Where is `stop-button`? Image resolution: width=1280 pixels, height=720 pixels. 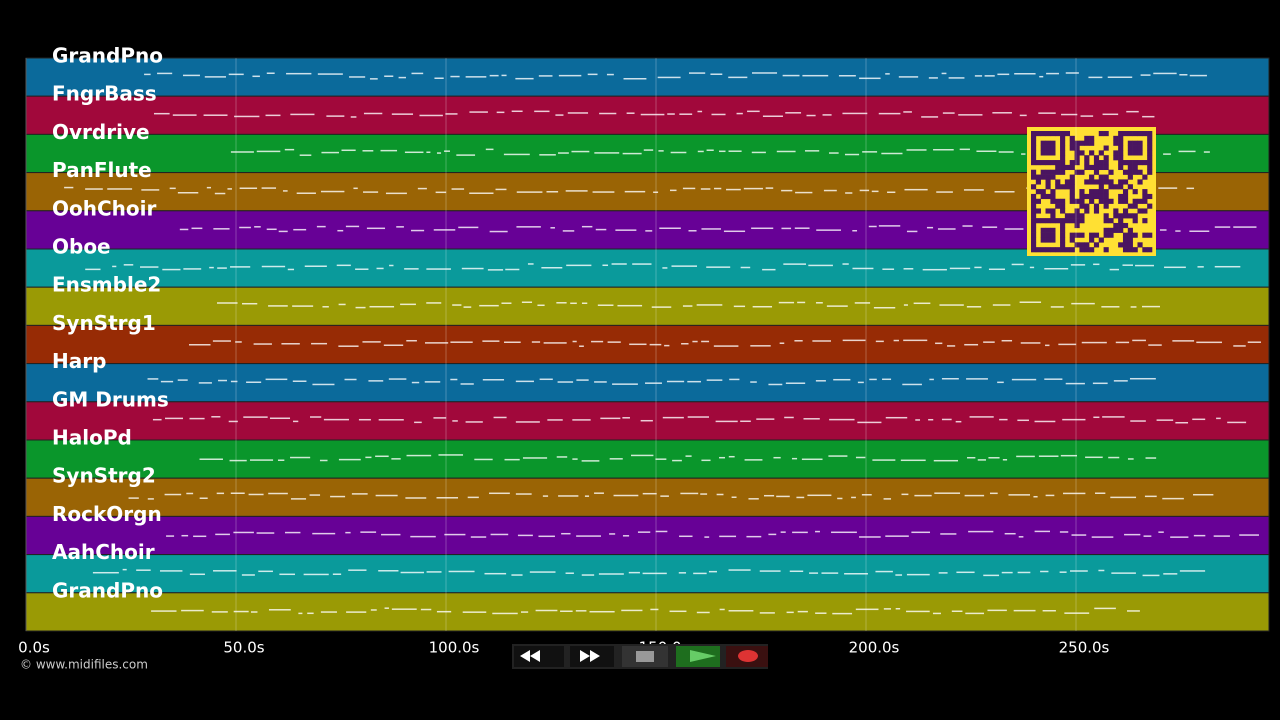
stop-button is located at coordinates (645, 656).